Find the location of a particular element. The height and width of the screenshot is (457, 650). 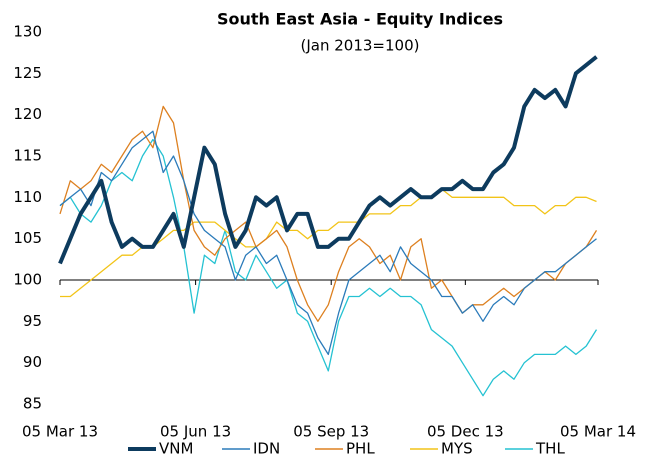

y-tick-label: 110 is located at coordinates (27, 197).